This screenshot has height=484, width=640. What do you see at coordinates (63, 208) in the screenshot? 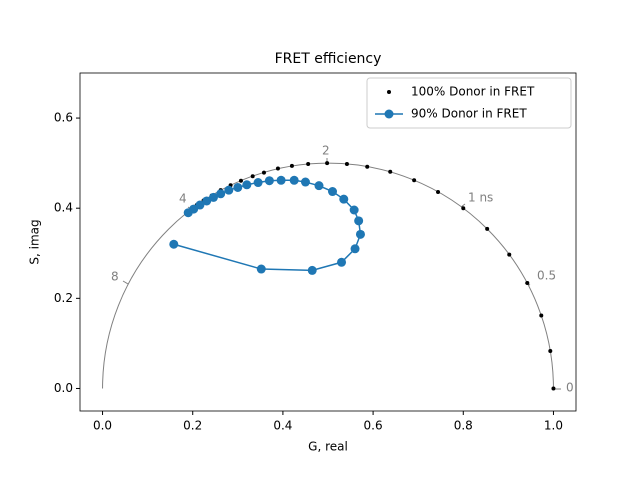
I see `y-tick-label: 0.4` at bounding box center [63, 208].